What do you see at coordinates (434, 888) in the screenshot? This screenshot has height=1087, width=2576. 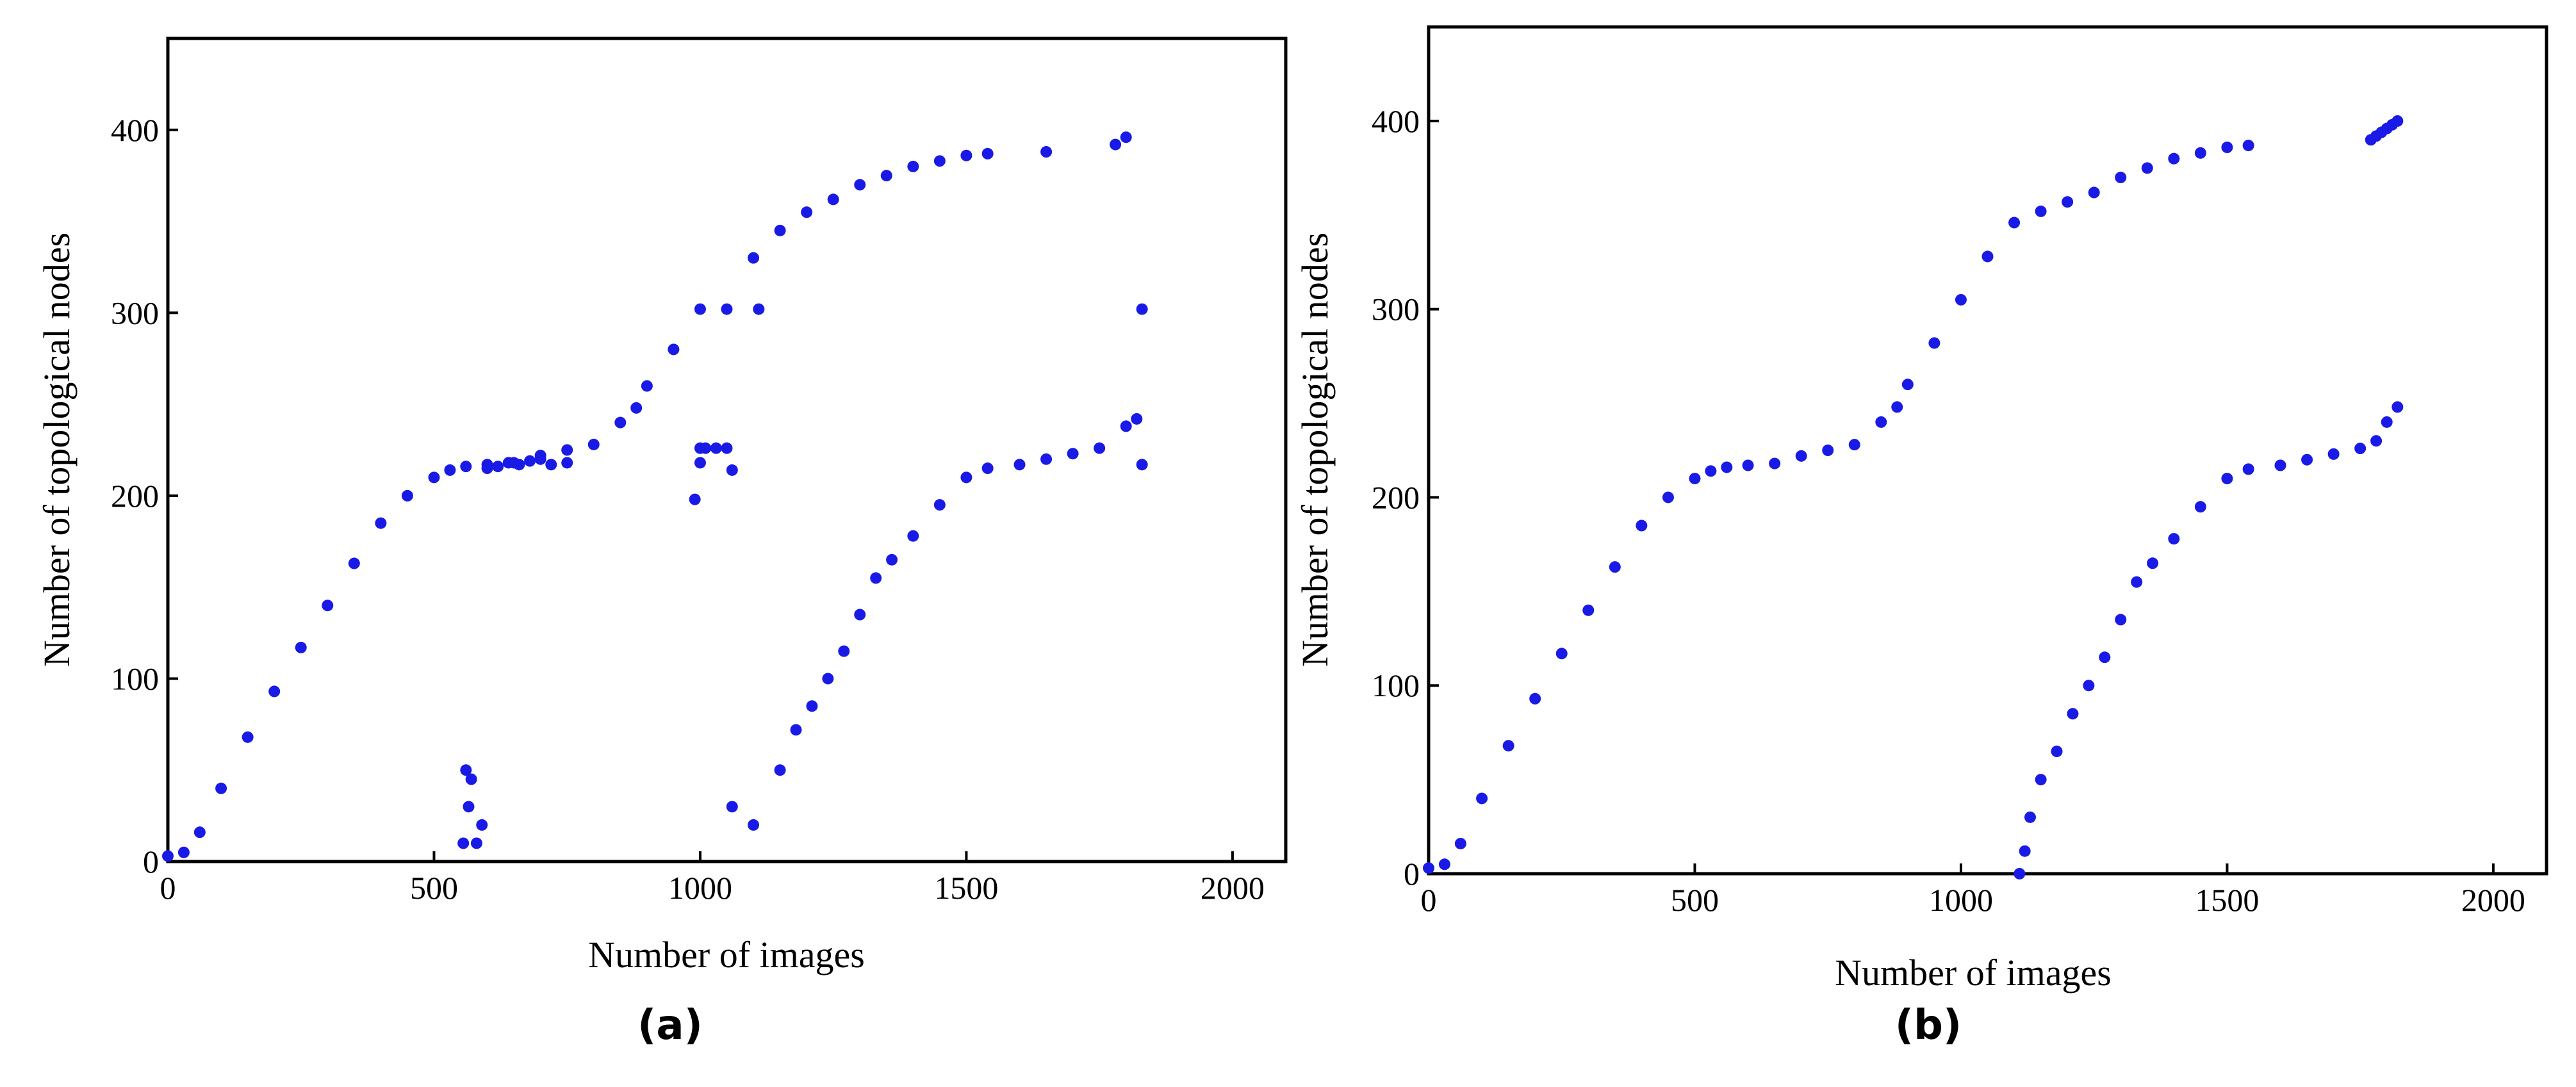 I see `panel-a-x-tick-label: 500` at bounding box center [434, 888].